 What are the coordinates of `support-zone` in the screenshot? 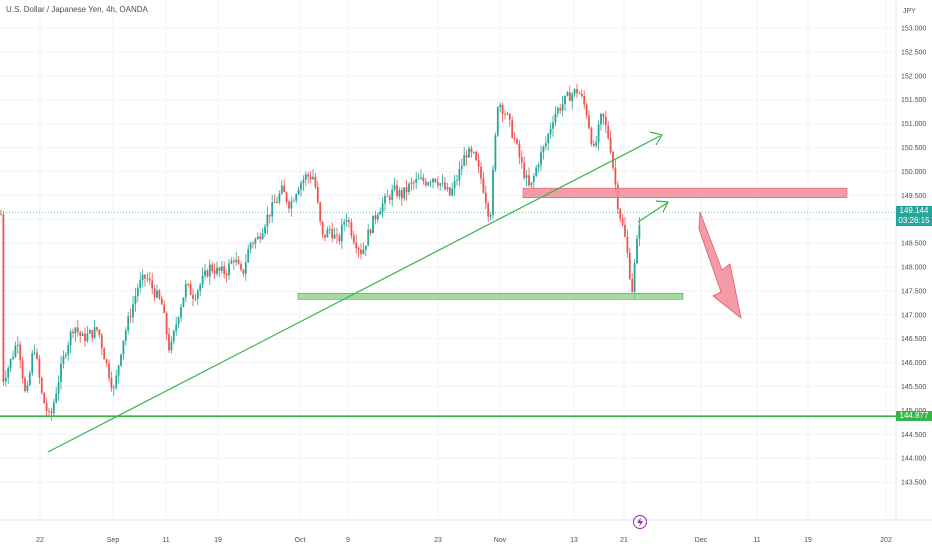 It's located at (490, 296).